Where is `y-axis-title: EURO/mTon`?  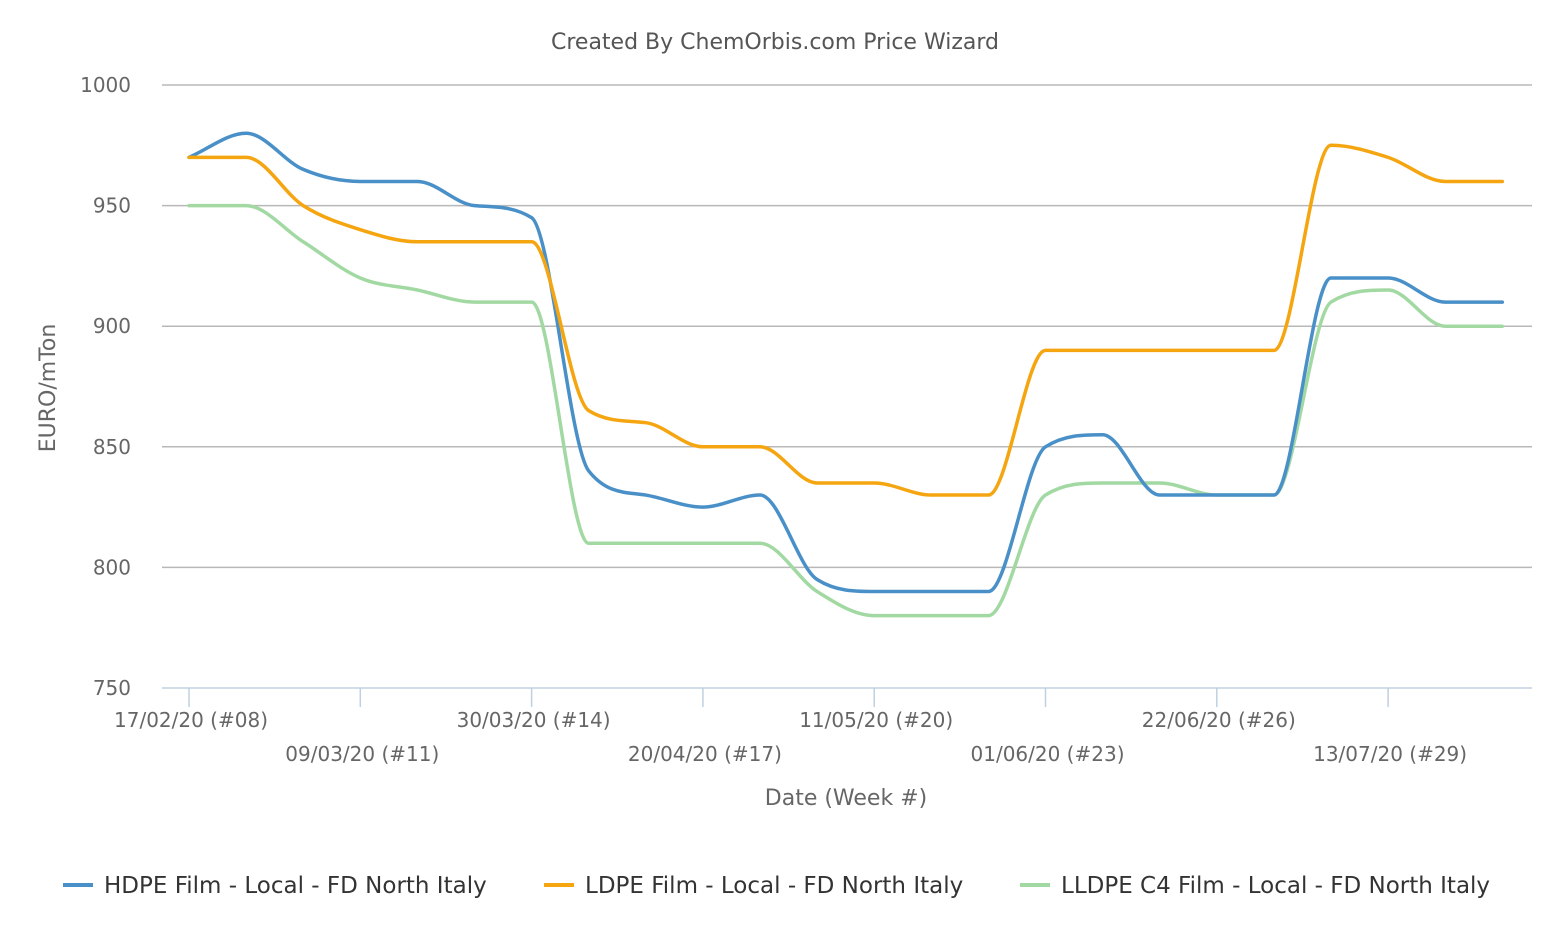 y-axis-title: EURO/mTon is located at coordinates (48, 388).